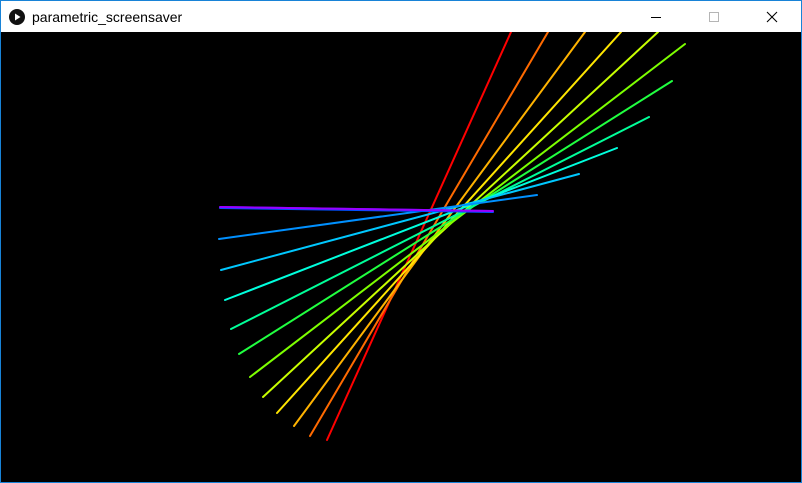  I want to click on close-button, so click(772, 16).